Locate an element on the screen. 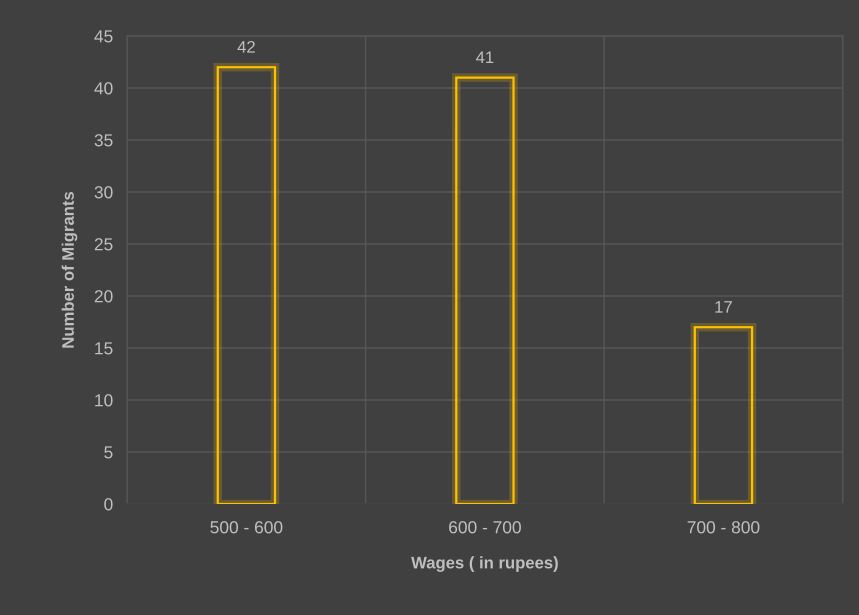  data-label: 42 is located at coordinates (246, 46).